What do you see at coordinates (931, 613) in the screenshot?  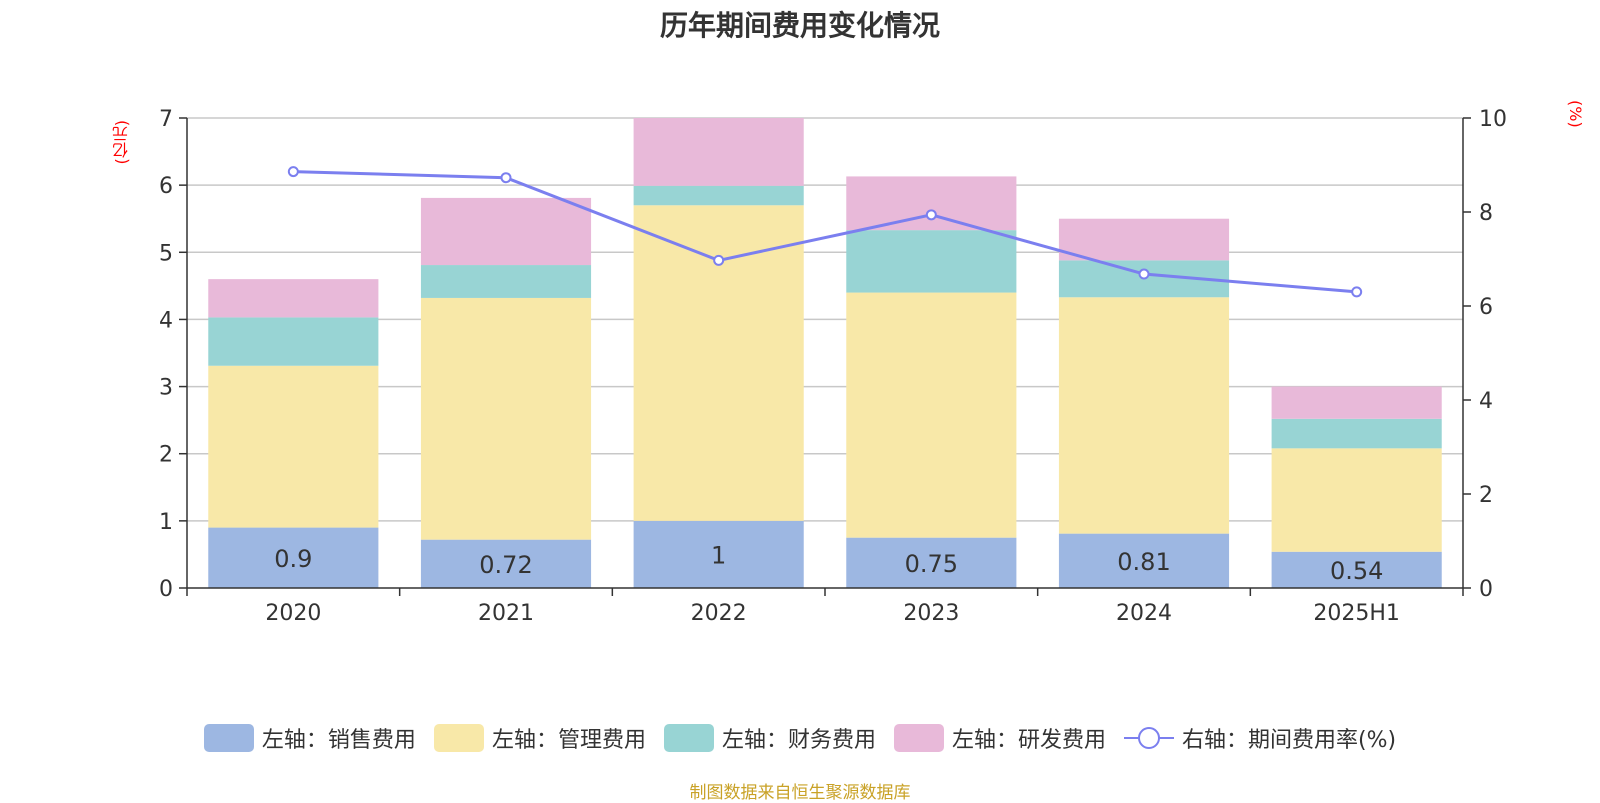 I see `x-axis-tick-label: 2023` at bounding box center [931, 613].